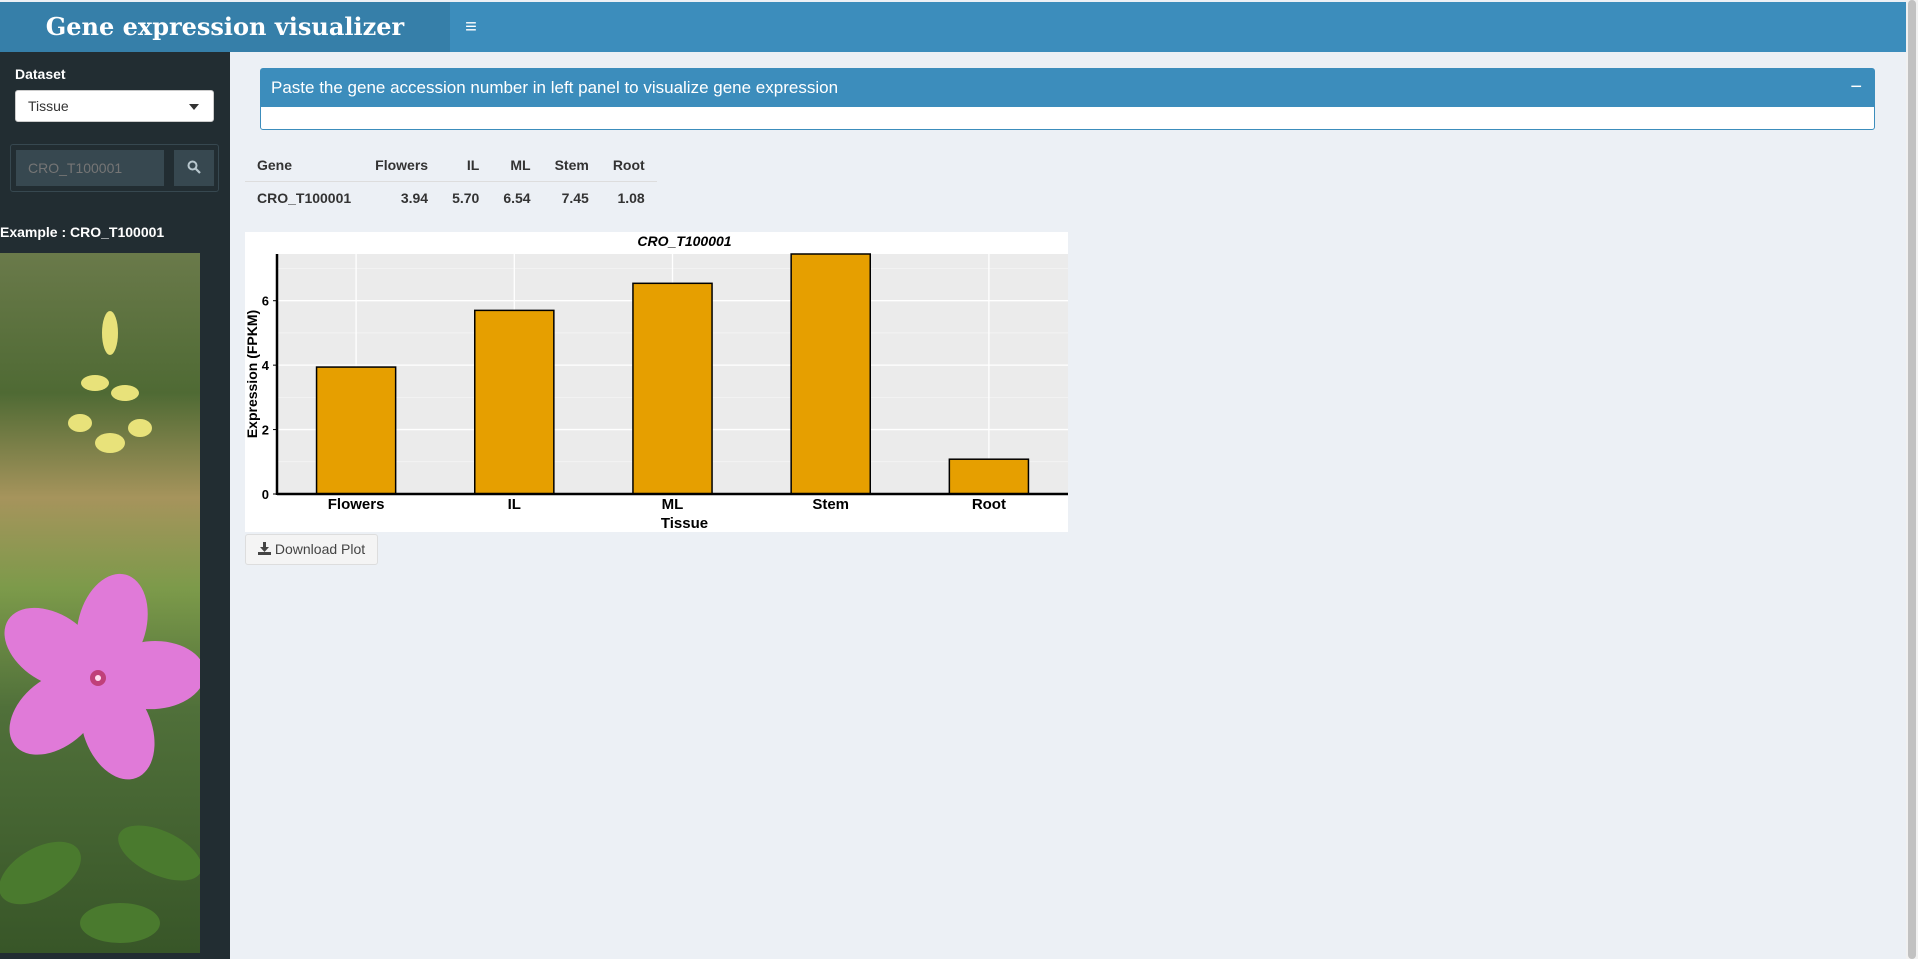 The width and height of the screenshot is (1918, 959). I want to click on table-cell: 1.08, so click(631, 198).